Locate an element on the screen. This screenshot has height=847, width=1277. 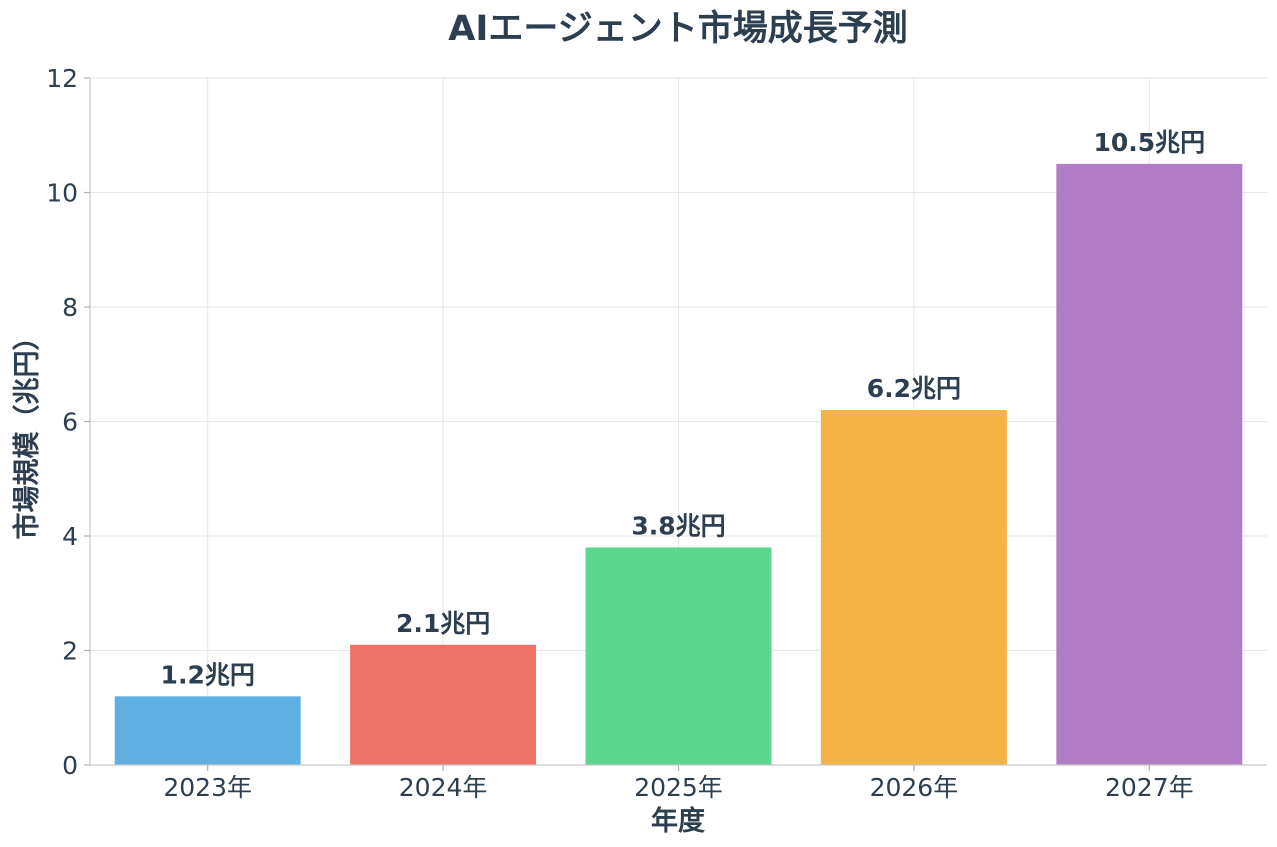
bar-2024年 is located at coordinates (443, 704).